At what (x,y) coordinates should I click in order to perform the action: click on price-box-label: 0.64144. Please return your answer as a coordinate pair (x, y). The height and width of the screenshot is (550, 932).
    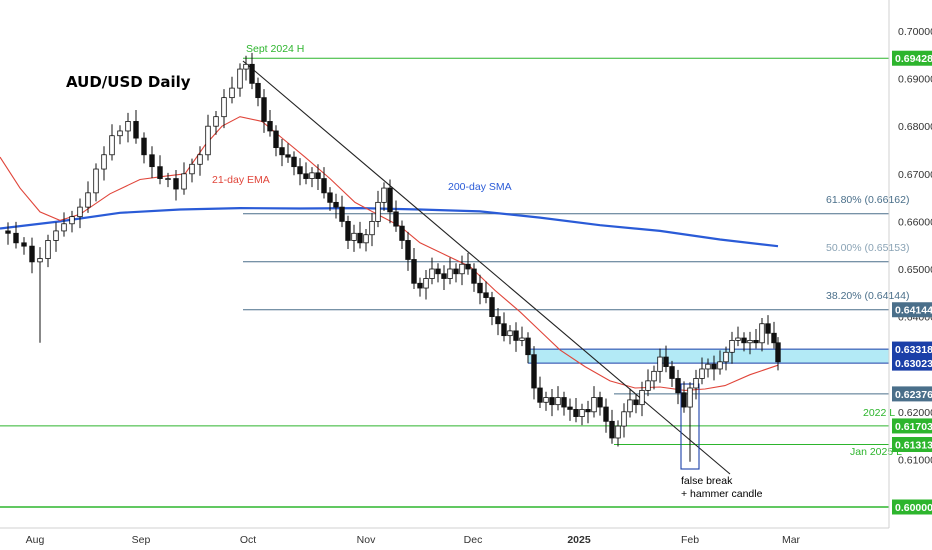
    Looking at the image, I should click on (913, 311).